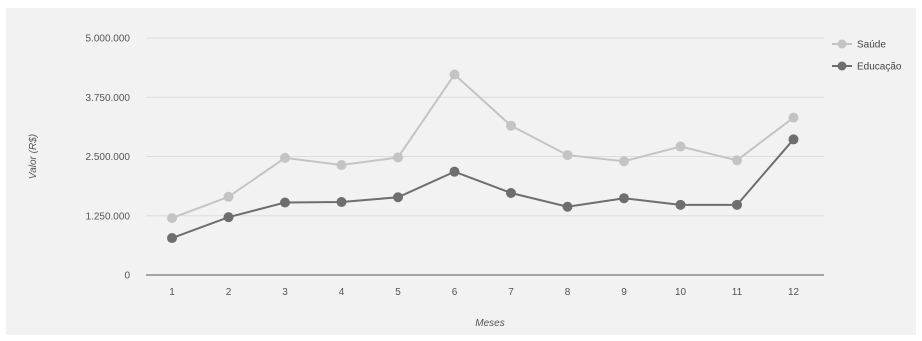  What do you see at coordinates (737, 292) in the screenshot?
I see `x-tick-label: 11` at bounding box center [737, 292].